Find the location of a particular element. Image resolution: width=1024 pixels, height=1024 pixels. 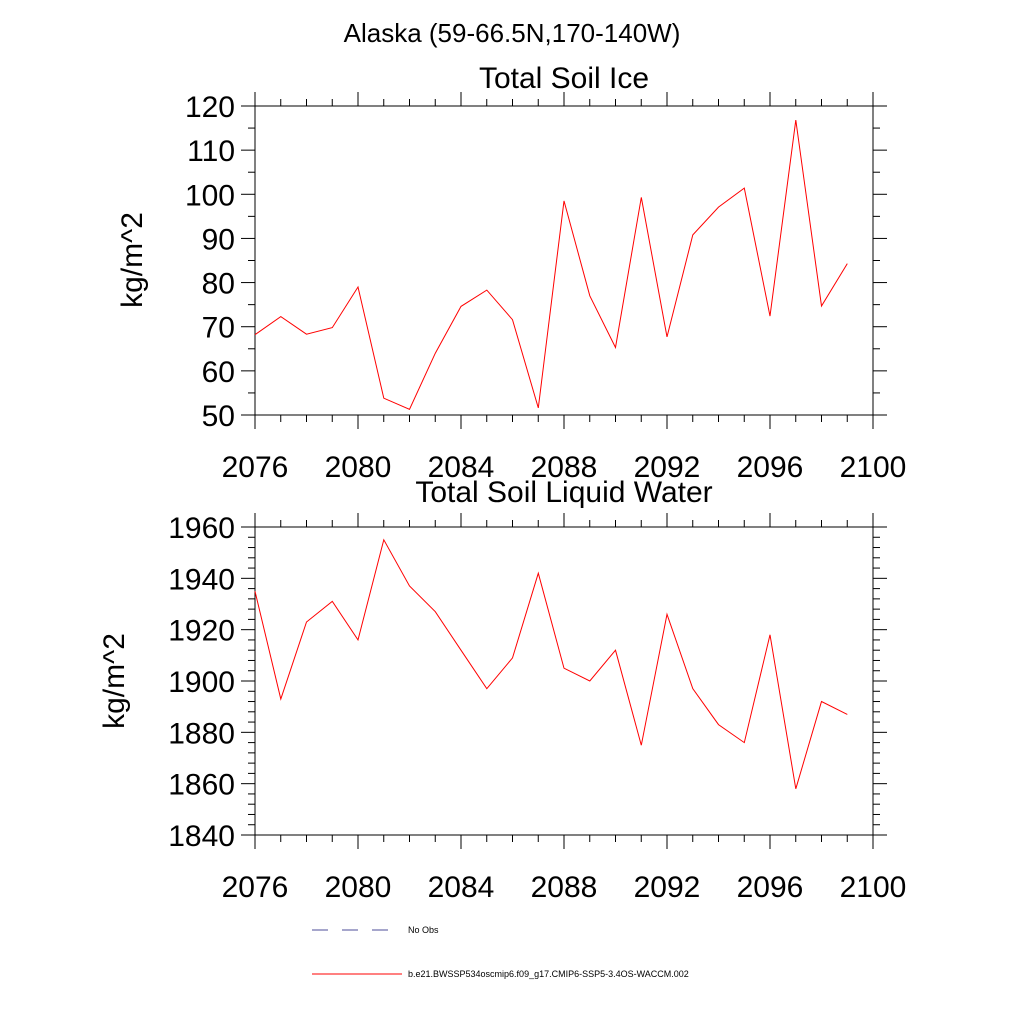

y-tick-label: 1920 is located at coordinates (201, 631).